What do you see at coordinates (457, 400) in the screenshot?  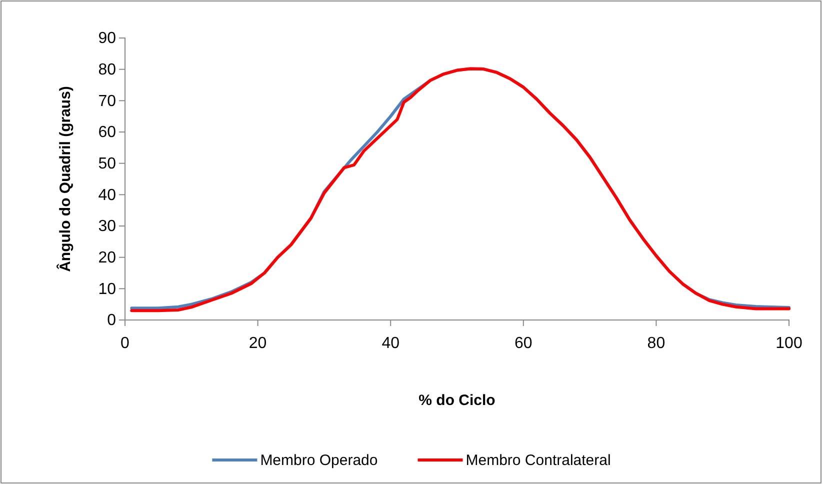 I see `x-axis-title: % do Ciclo` at bounding box center [457, 400].